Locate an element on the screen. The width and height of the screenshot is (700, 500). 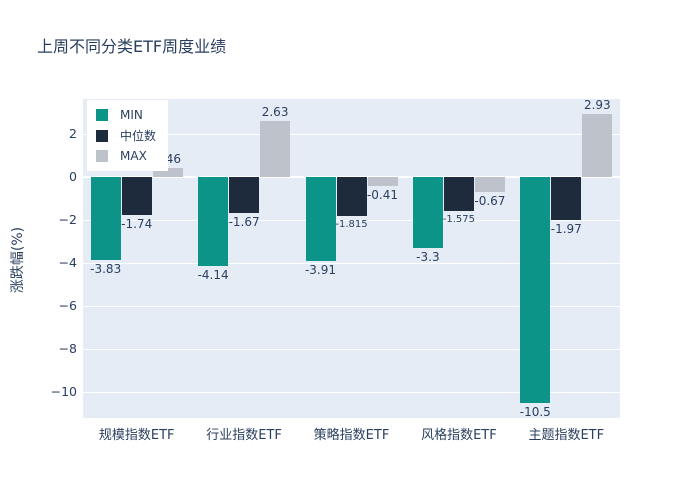
bar-value-label: -1.67 is located at coordinates (244, 222).